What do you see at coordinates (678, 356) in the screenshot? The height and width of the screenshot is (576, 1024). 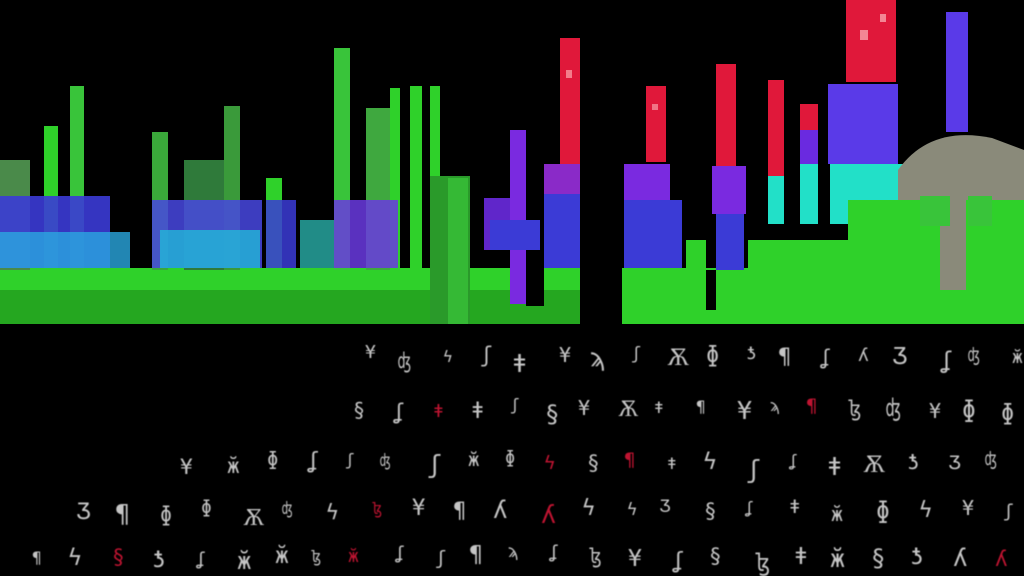 I see `noise-glyph-icon: Ѫ` at bounding box center [678, 356].